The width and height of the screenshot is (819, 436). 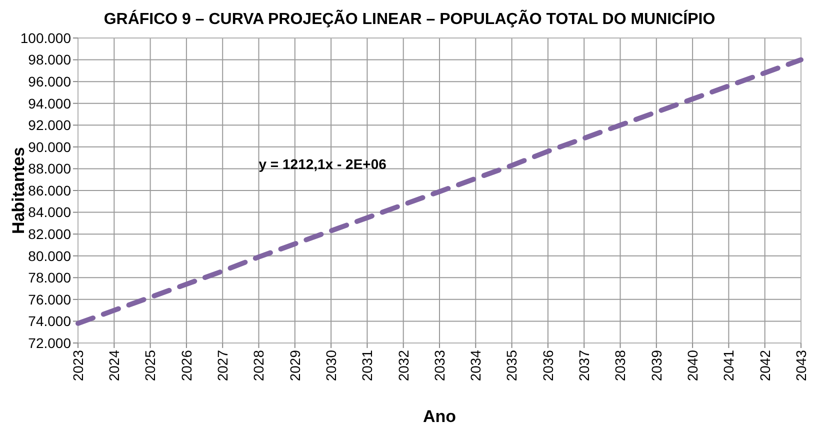 I want to click on y-tick-label: 90.000, so click(x=50, y=146).